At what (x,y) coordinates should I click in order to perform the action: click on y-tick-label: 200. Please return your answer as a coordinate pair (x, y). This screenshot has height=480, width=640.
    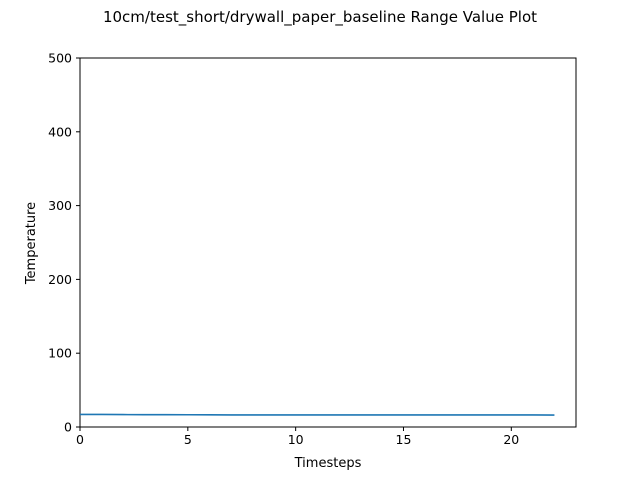
    Looking at the image, I should click on (60, 279).